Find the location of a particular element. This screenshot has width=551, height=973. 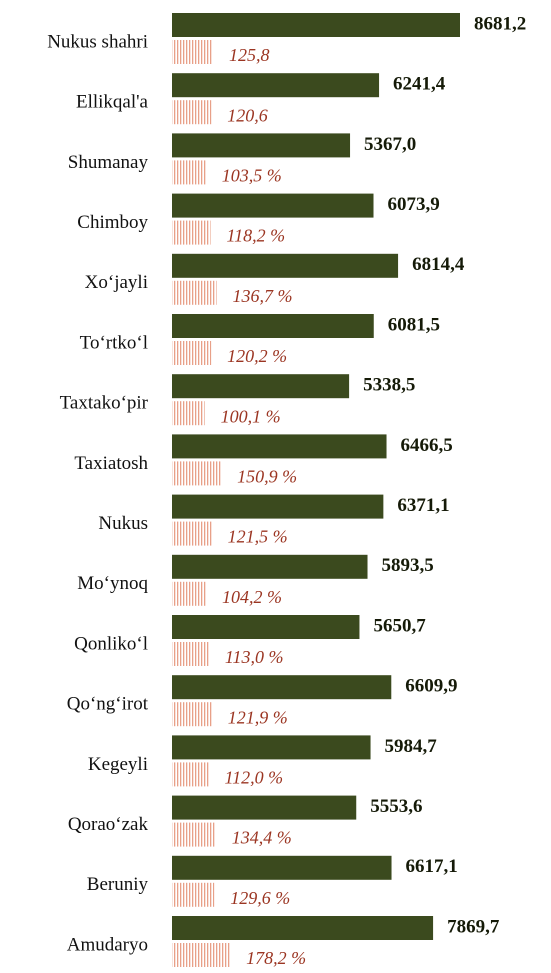

value-label: 6241,4 is located at coordinates (419, 84).